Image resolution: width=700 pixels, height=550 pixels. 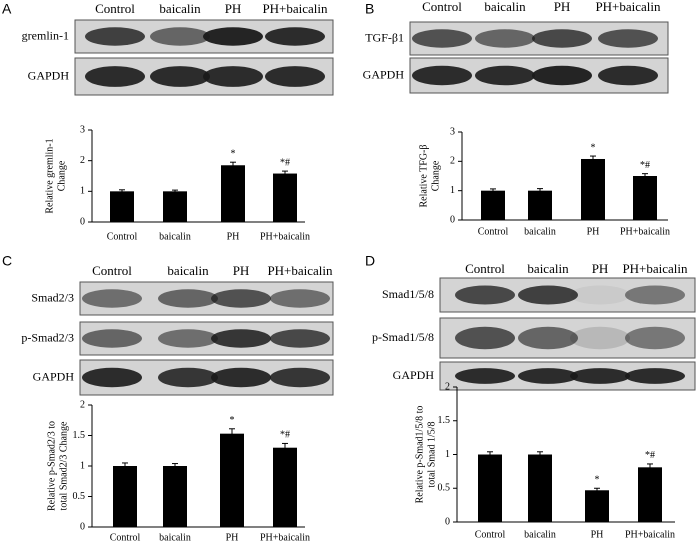 I want to click on panel-letter: D, so click(x=370, y=261).